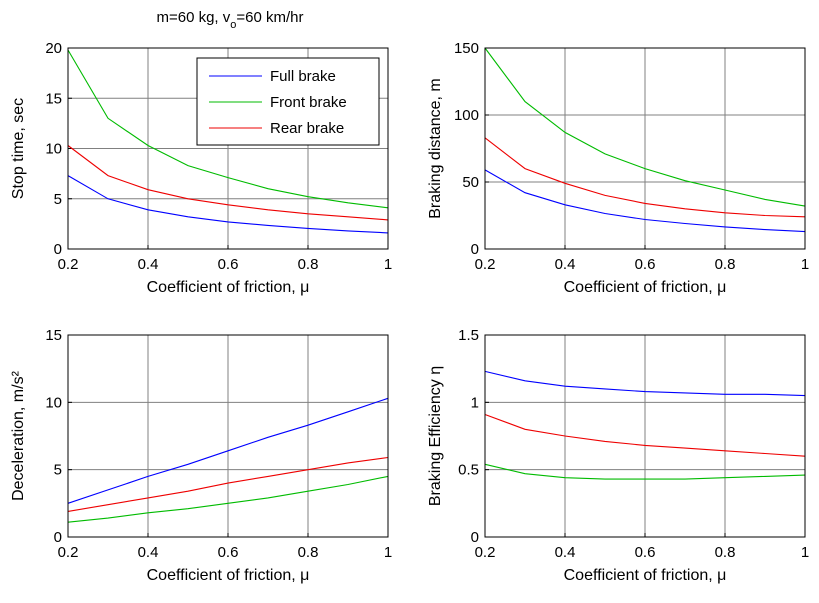  Describe the element at coordinates (468, 335) in the screenshot. I see `y-tick-label: 1.5` at that location.